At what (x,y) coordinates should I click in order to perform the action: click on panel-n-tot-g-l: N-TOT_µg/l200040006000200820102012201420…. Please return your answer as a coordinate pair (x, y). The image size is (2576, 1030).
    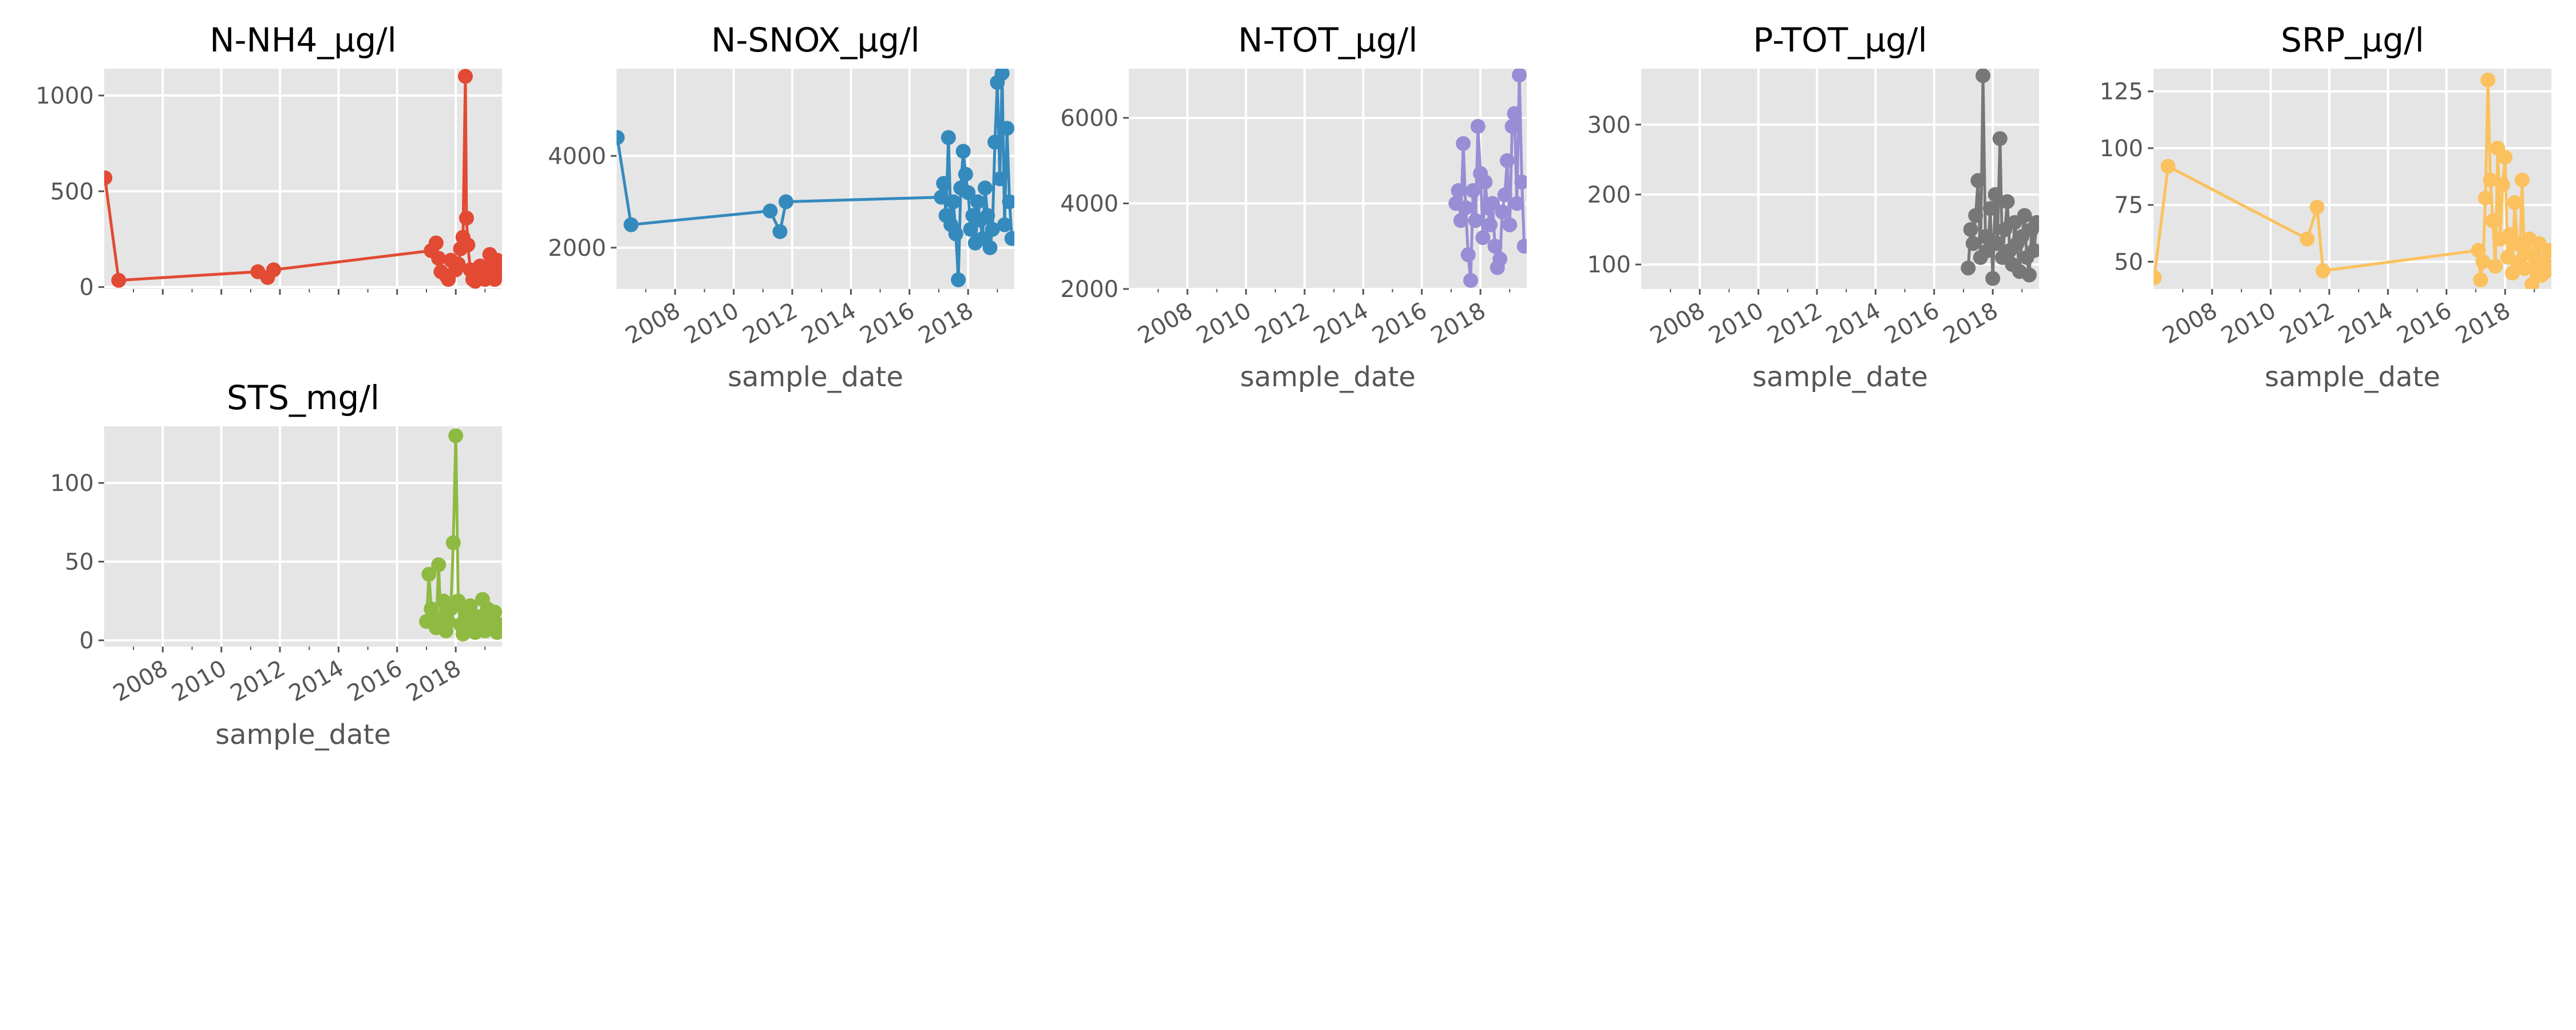
    Looking at the image, I should click on (1293, 207).